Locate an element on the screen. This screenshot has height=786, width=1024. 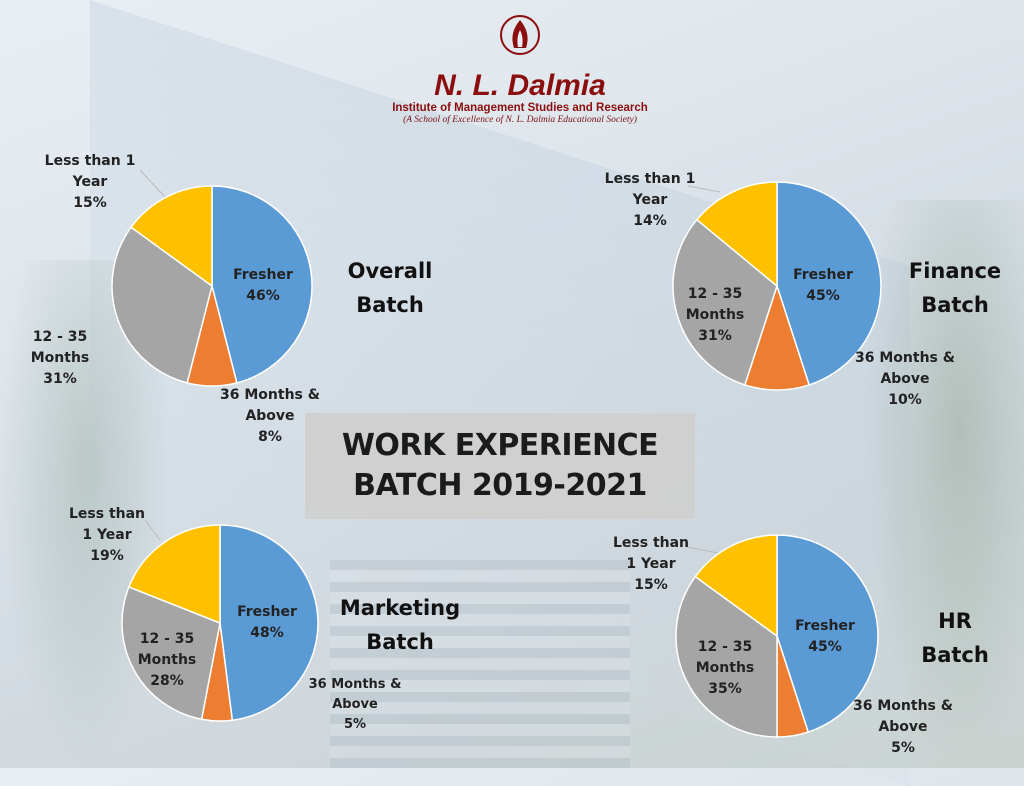
label-hr-less-1: Less than 1 Year 15% is located at coordinates (651, 564).